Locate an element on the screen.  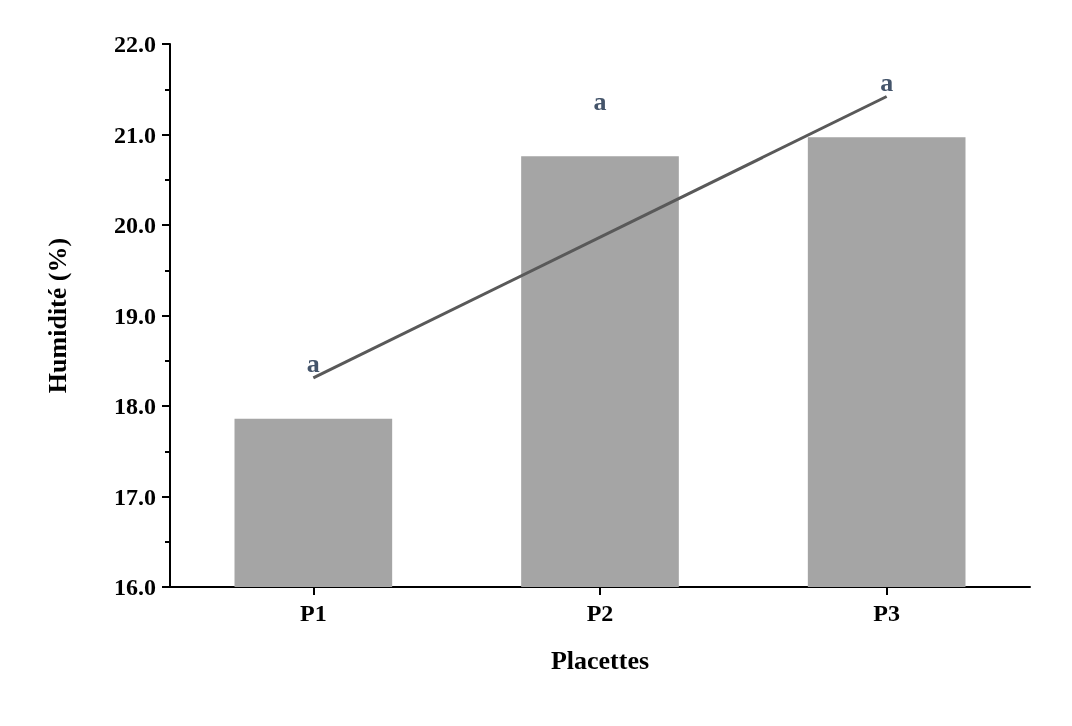
y-axis-title: Humidité (%) is located at coordinates (57, 315).